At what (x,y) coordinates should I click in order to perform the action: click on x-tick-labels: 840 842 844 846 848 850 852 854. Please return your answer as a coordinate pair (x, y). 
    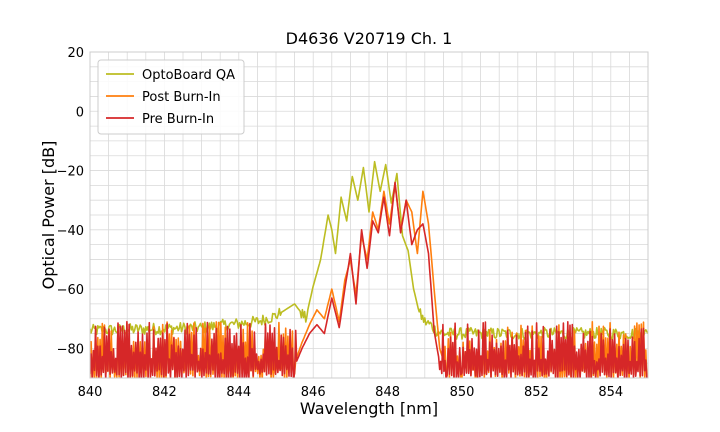
    Looking at the image, I should click on (351, 392).